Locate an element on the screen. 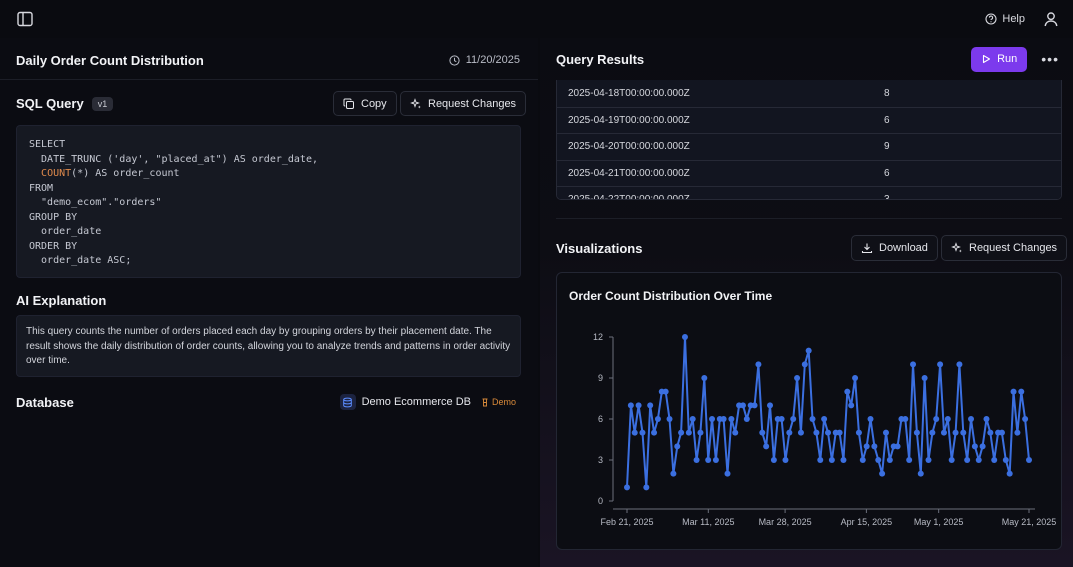 The height and width of the screenshot is (567, 1073). more-options-icon: ••• is located at coordinates (1050, 59).